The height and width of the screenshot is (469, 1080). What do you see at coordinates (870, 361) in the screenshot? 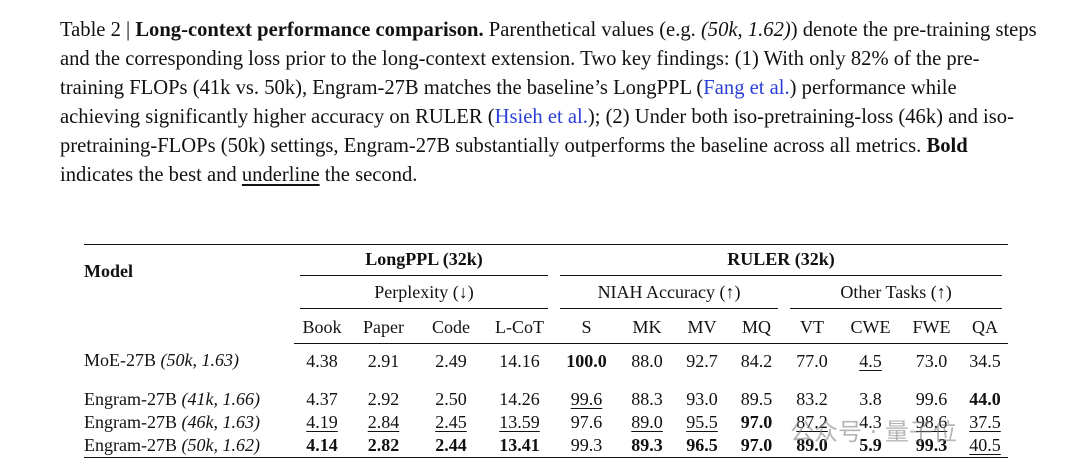
I see `value-cell: 4.5` at bounding box center [870, 361].